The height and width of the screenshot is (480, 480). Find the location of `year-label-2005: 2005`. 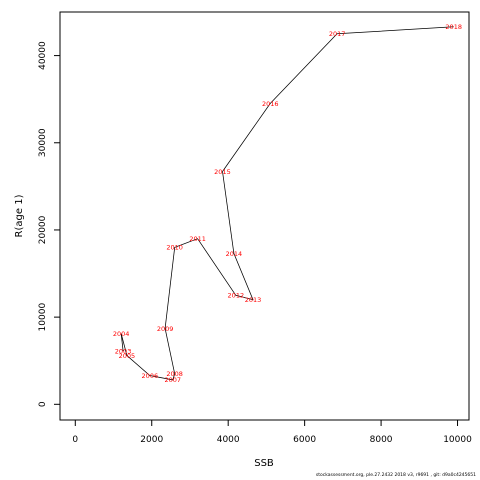

year-label-2005: 2005 is located at coordinates (127, 356).